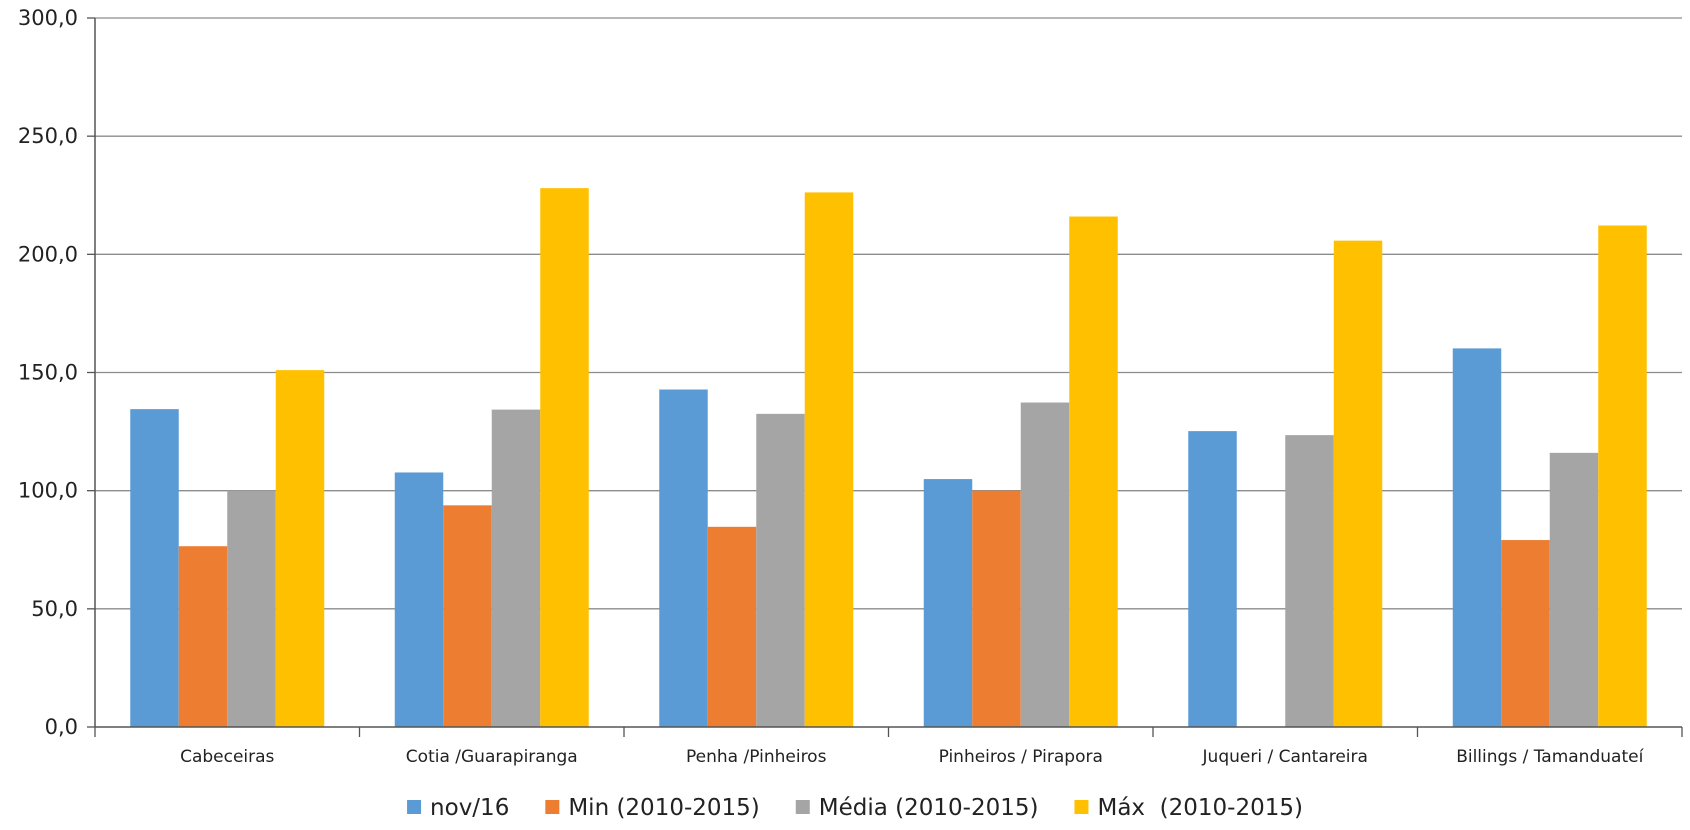 Image resolution: width=1690 pixels, height=830 pixels. I want to click on legend-label: nov/16, so click(469, 808).